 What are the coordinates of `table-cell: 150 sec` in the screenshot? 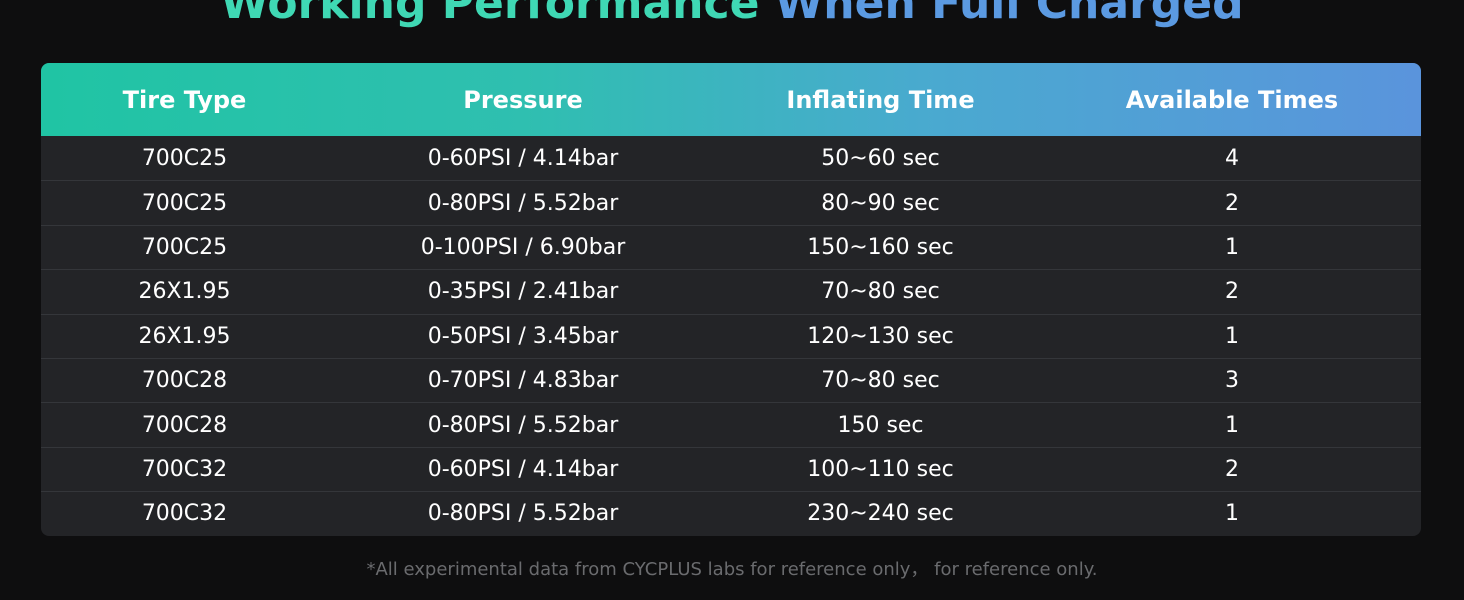 It's located at (880, 425).